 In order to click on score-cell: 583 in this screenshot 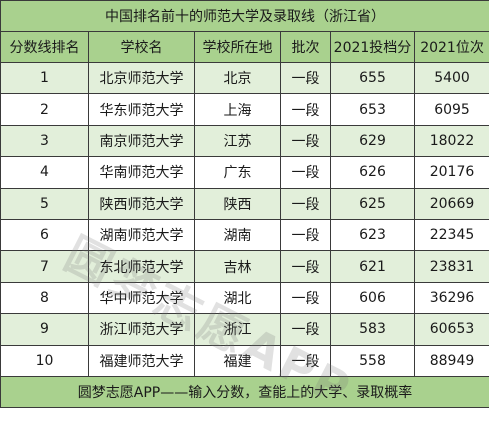, I will do `click(372, 329)`.